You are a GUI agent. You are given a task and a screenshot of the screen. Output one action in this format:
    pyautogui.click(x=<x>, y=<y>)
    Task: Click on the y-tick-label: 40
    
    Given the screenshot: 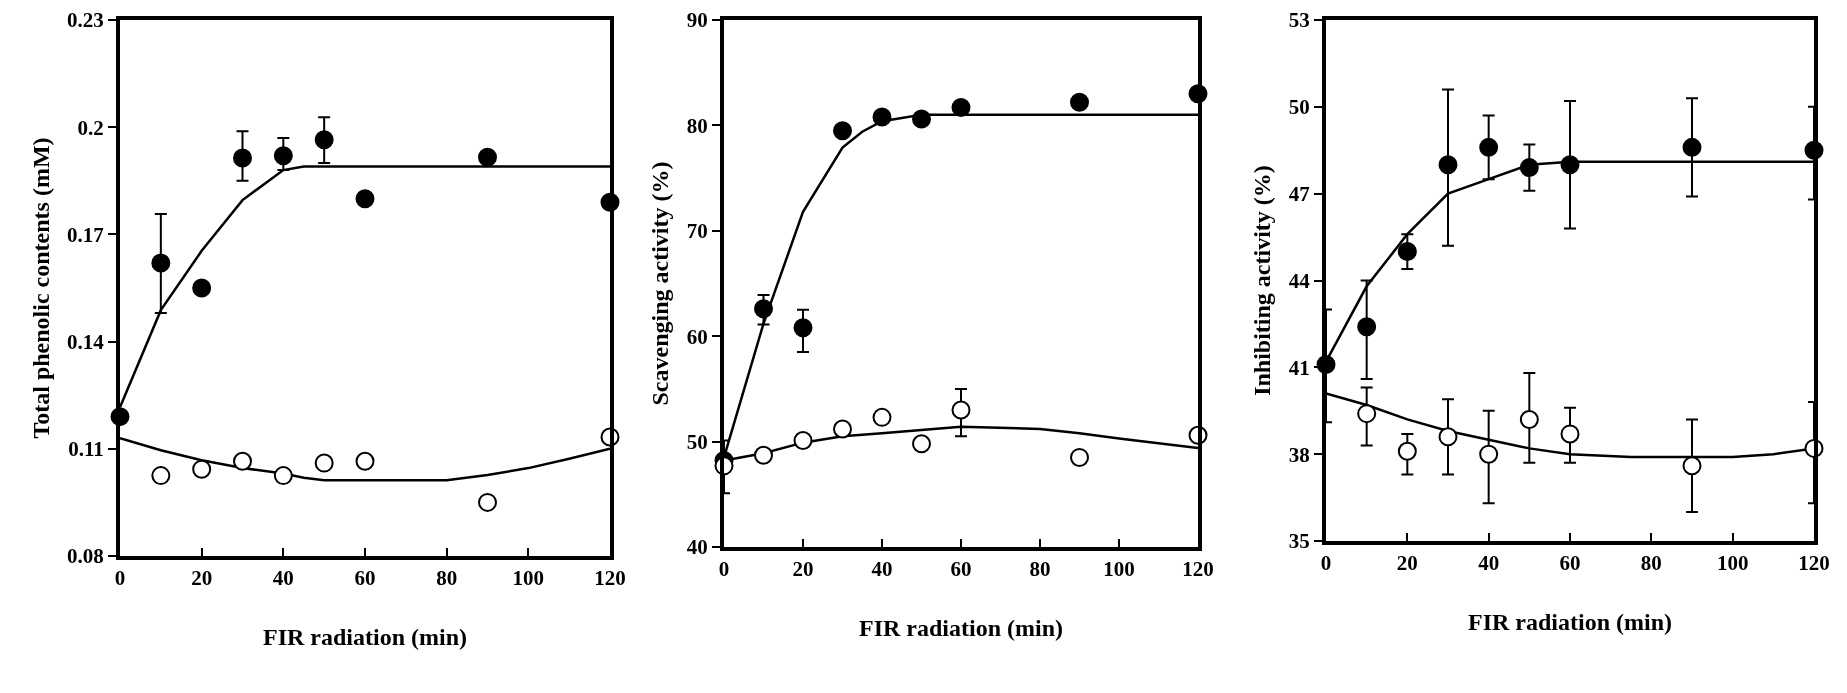 What is the action you would take?
    pyautogui.click(x=697, y=547)
    